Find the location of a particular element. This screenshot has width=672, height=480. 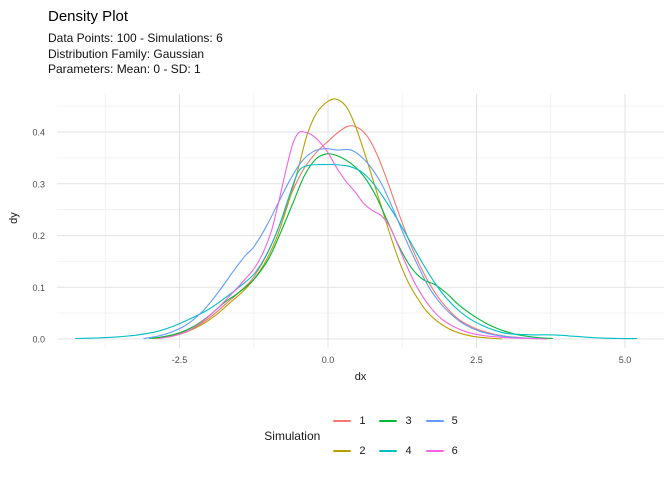

y-tick-label: 0.4 is located at coordinates (38, 133).